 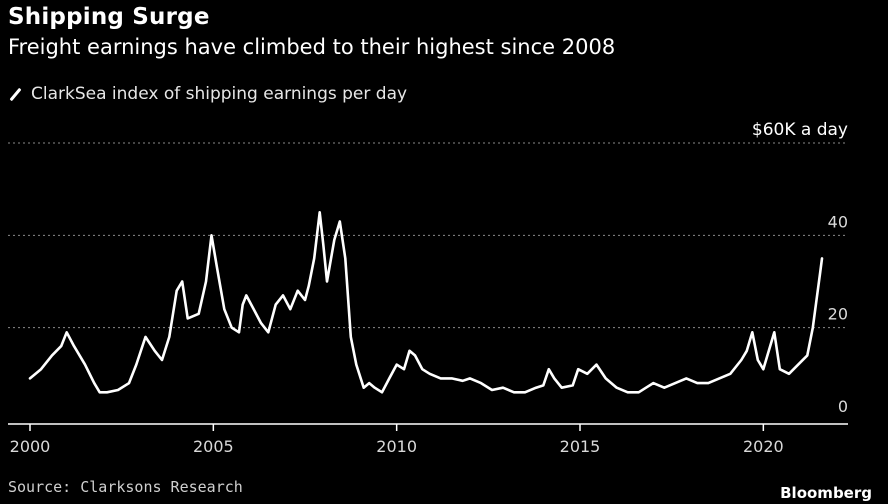 What do you see at coordinates (826, 493) in the screenshot?
I see `bloomberg-logo: Bloomberg` at bounding box center [826, 493].